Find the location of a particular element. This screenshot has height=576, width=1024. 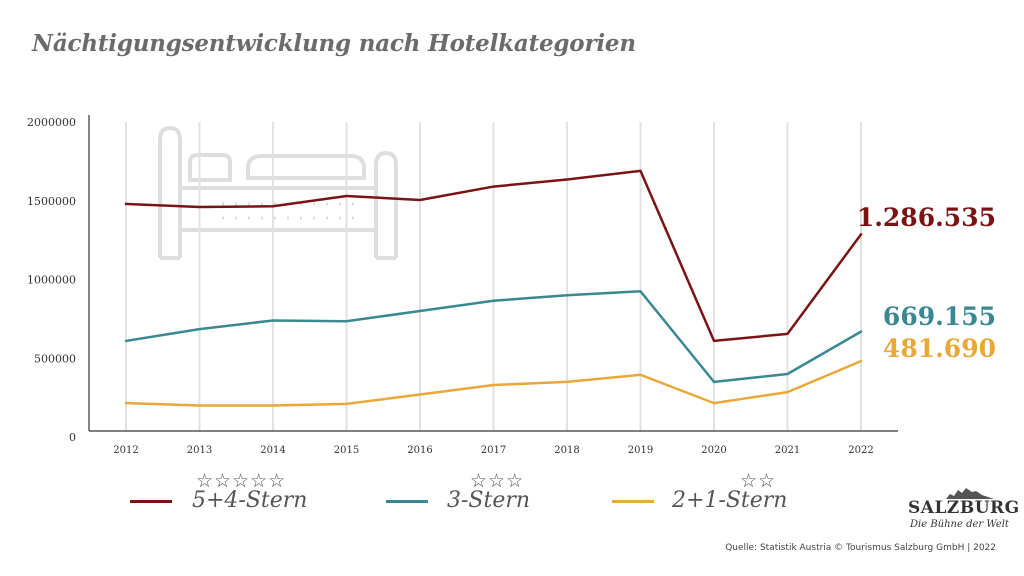

bed-icon is located at coordinates (278, 192).